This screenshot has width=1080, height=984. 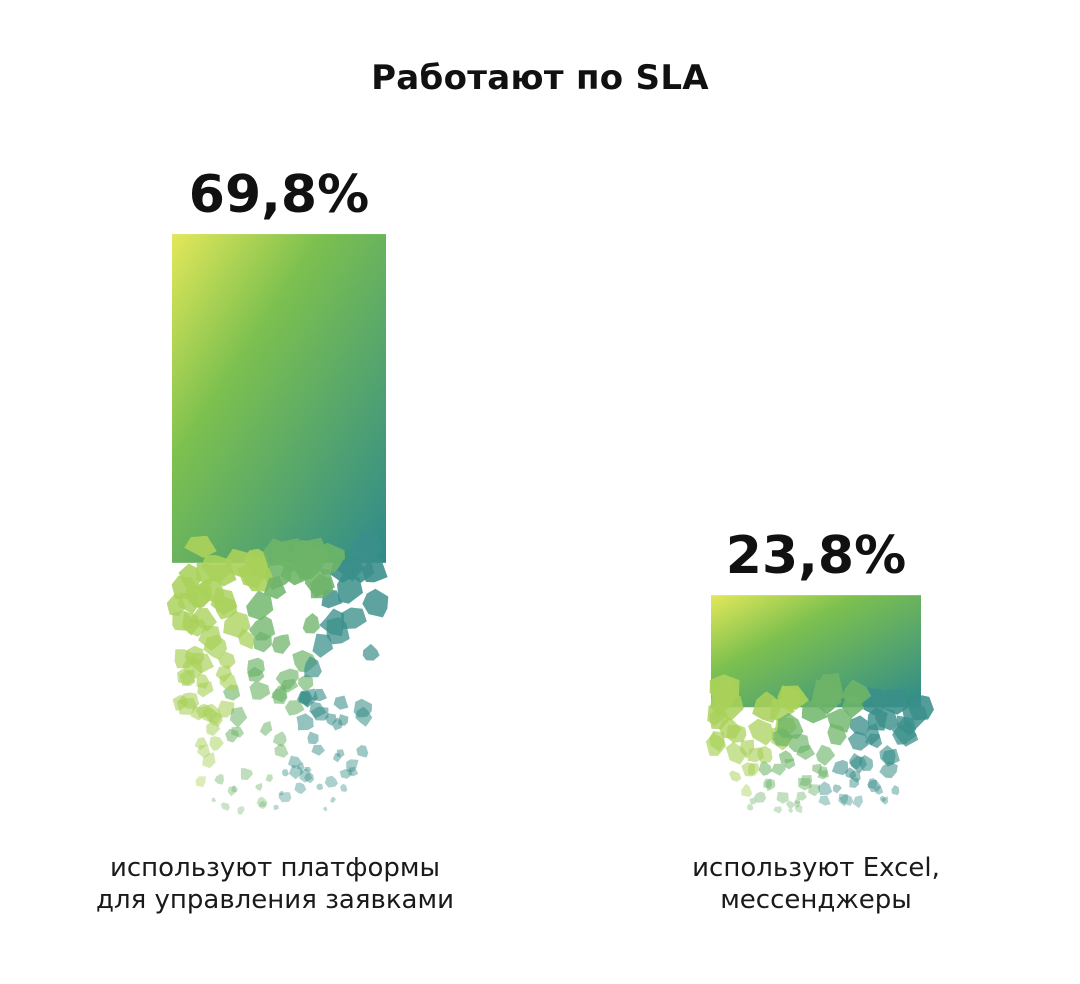 What do you see at coordinates (816, 556) in the screenshot?
I see `value-label-1: 23,8%` at bounding box center [816, 556].